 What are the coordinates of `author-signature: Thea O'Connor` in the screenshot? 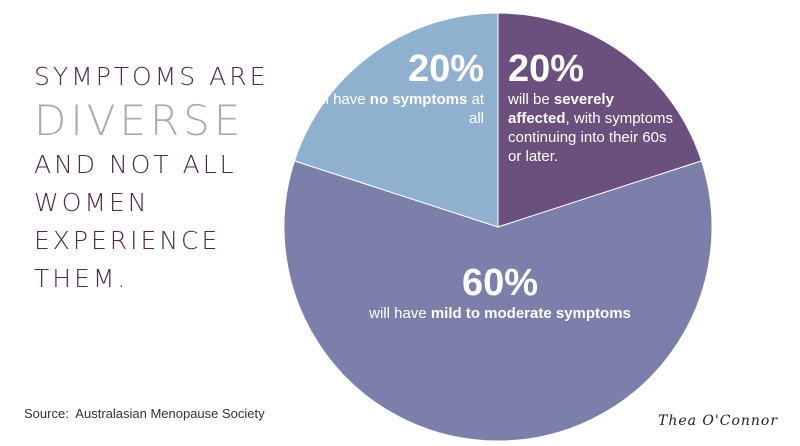 It's located at (718, 421).